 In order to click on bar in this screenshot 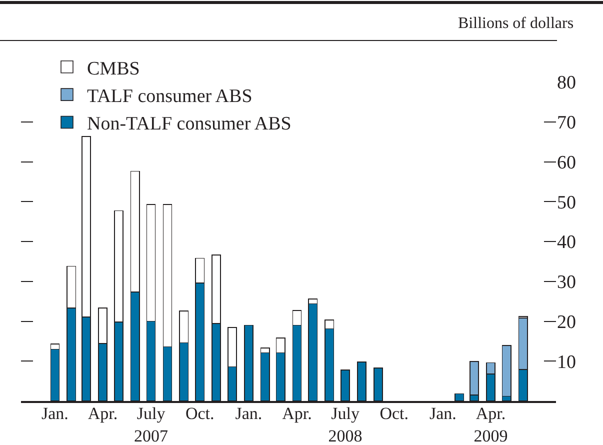, I will do `click(507, 371)`.